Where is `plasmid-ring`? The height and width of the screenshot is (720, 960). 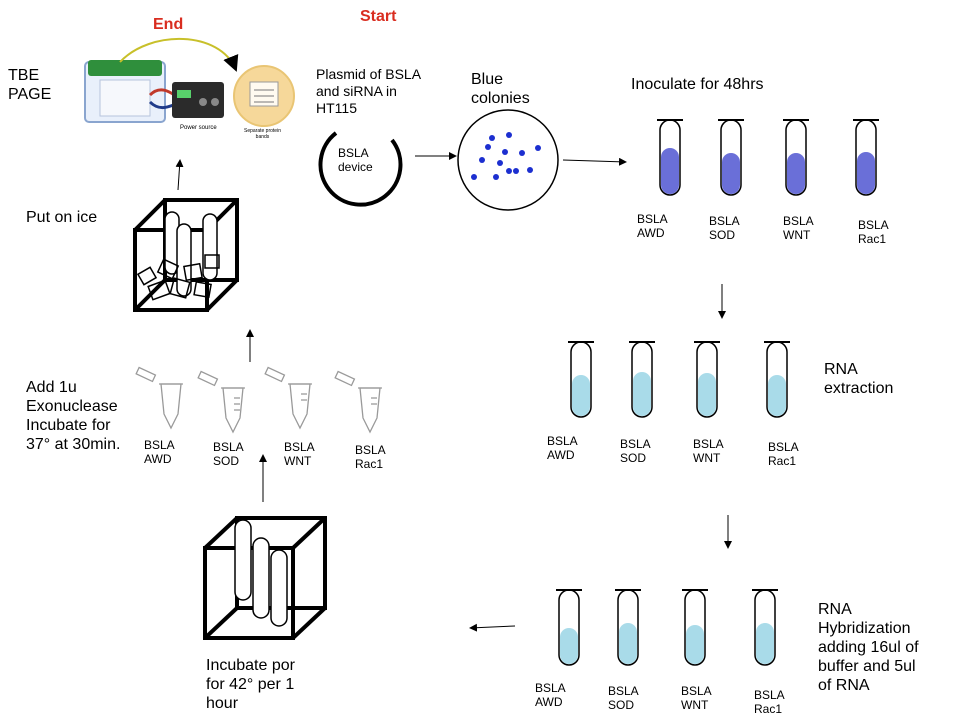
plasmid-ring is located at coordinates (360, 169).